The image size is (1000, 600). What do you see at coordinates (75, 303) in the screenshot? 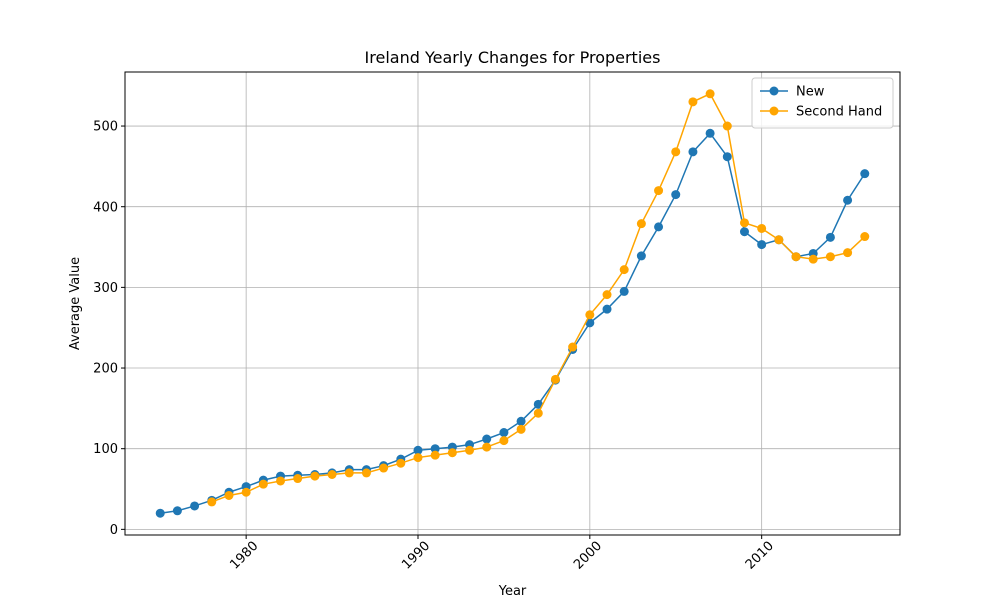
I see `y-axis-label: Average Value` at bounding box center [75, 303].